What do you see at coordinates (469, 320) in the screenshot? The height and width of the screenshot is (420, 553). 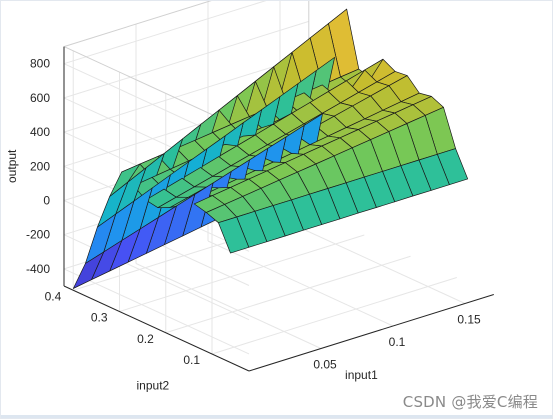 I see `x-tick-label: 0.15` at bounding box center [469, 320].